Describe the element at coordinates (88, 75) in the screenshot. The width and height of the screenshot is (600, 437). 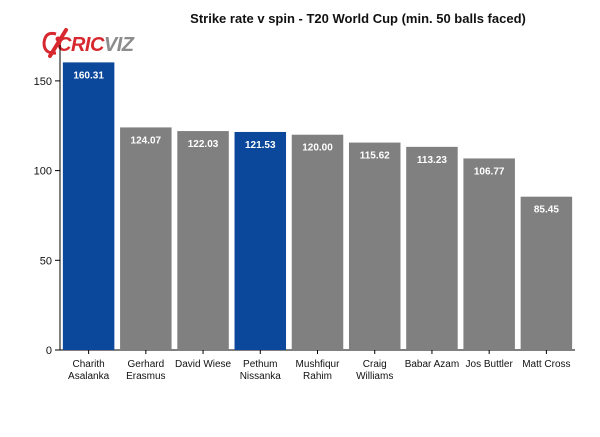
I see `bar-value-label: 160.31` at that location.